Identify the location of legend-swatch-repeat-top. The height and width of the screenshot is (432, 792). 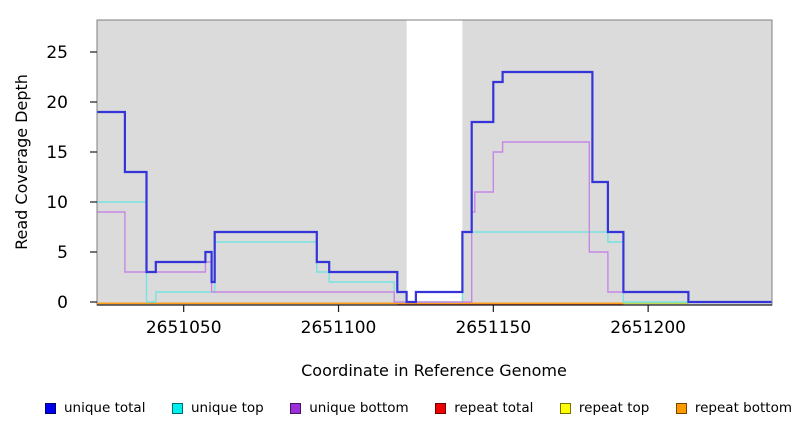
(565, 408).